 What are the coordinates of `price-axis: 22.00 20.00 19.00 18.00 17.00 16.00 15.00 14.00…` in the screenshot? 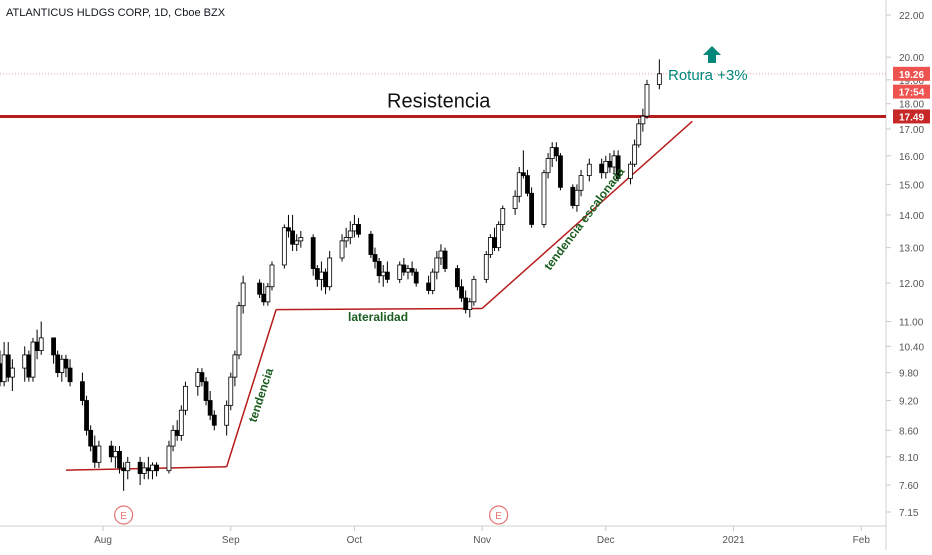 It's located at (905, 265).